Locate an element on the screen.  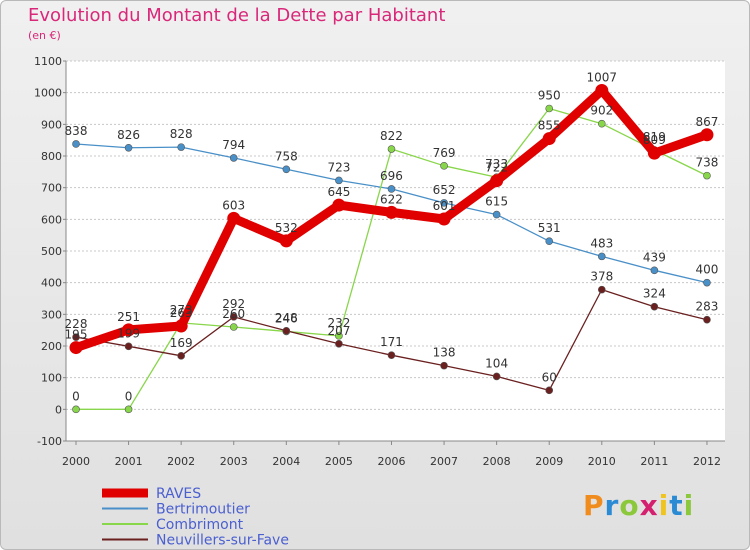
data-label: 273 is located at coordinates (181, 310).